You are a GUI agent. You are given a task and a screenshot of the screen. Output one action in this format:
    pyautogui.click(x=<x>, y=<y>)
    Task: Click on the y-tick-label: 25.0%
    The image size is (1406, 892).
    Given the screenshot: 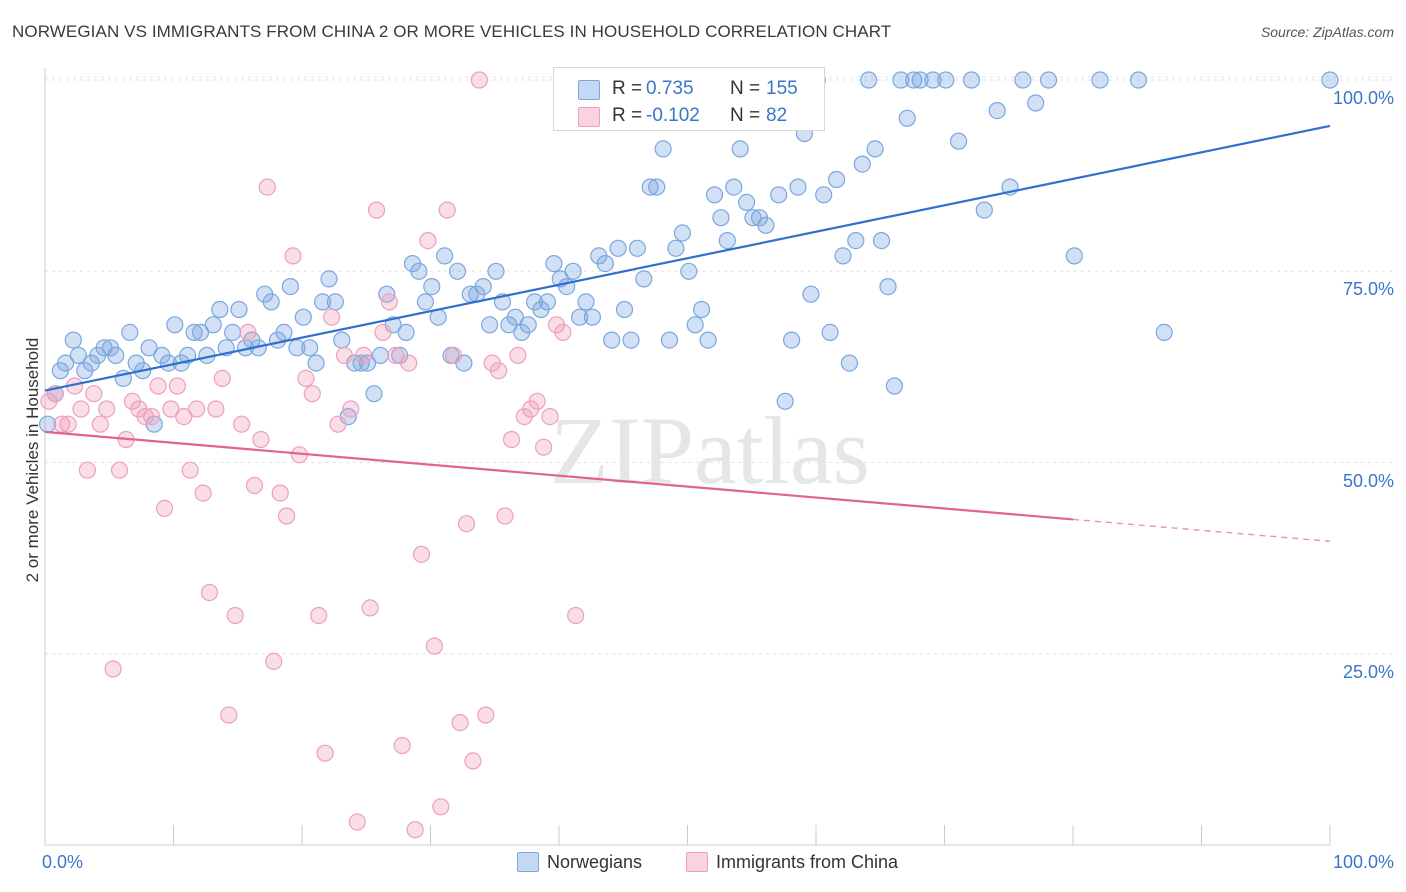 What is the action you would take?
    pyautogui.click(x=1368, y=671)
    